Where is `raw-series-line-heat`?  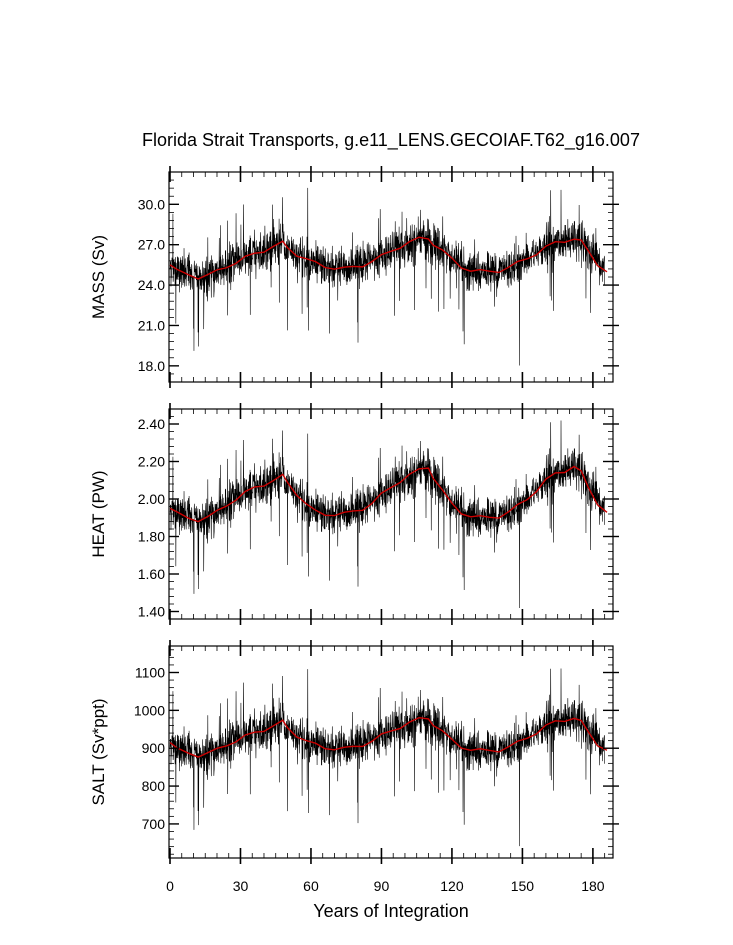 raw-series-line-heat is located at coordinates (387, 514).